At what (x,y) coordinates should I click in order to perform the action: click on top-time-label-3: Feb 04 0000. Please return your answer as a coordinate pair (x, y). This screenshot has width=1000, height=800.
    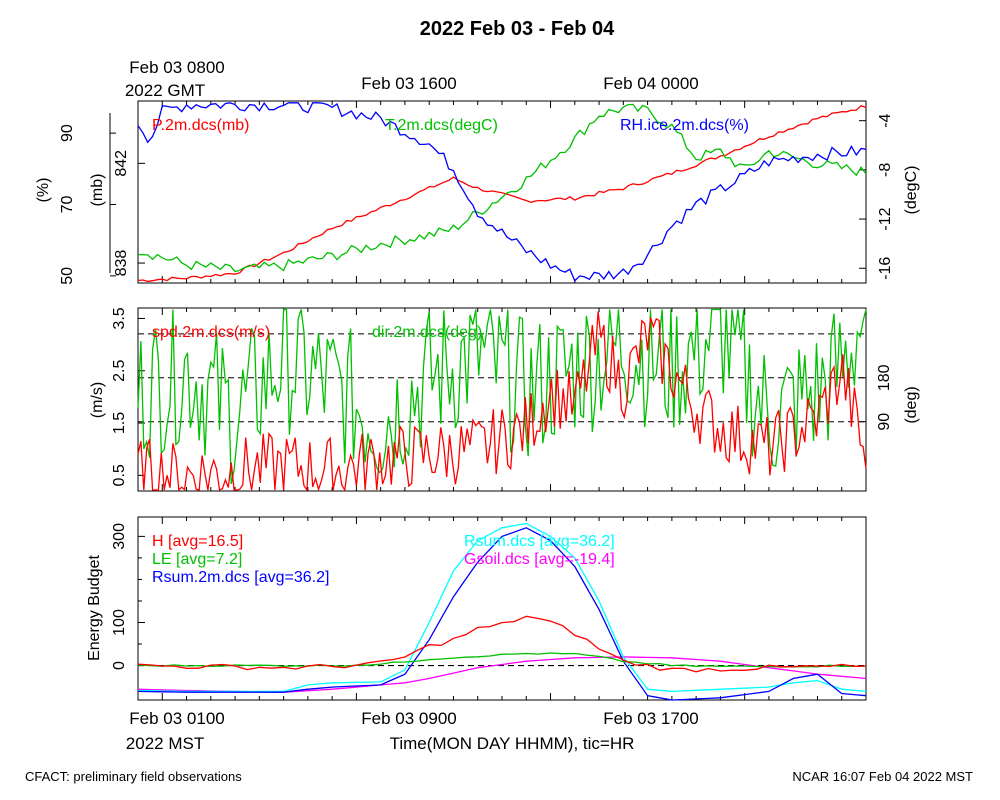
    Looking at the image, I should click on (650, 83).